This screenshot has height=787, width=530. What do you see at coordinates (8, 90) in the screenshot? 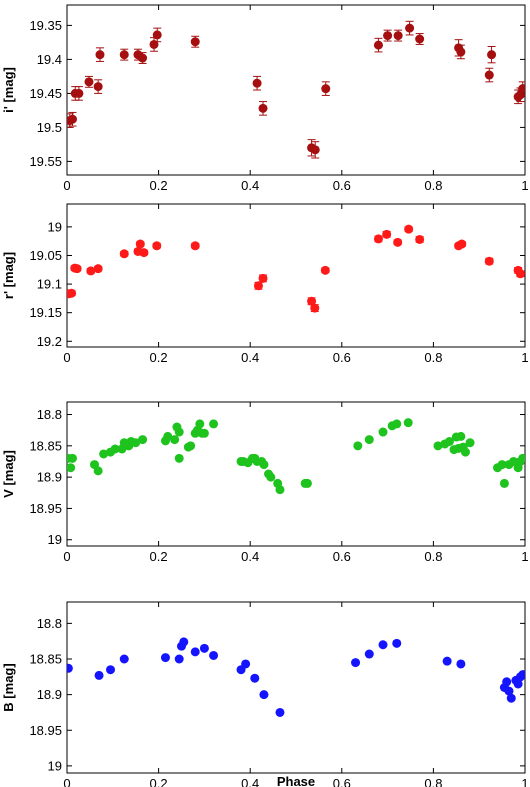
I see `y-axis-label-i: i' [mag]` at bounding box center [8, 90].